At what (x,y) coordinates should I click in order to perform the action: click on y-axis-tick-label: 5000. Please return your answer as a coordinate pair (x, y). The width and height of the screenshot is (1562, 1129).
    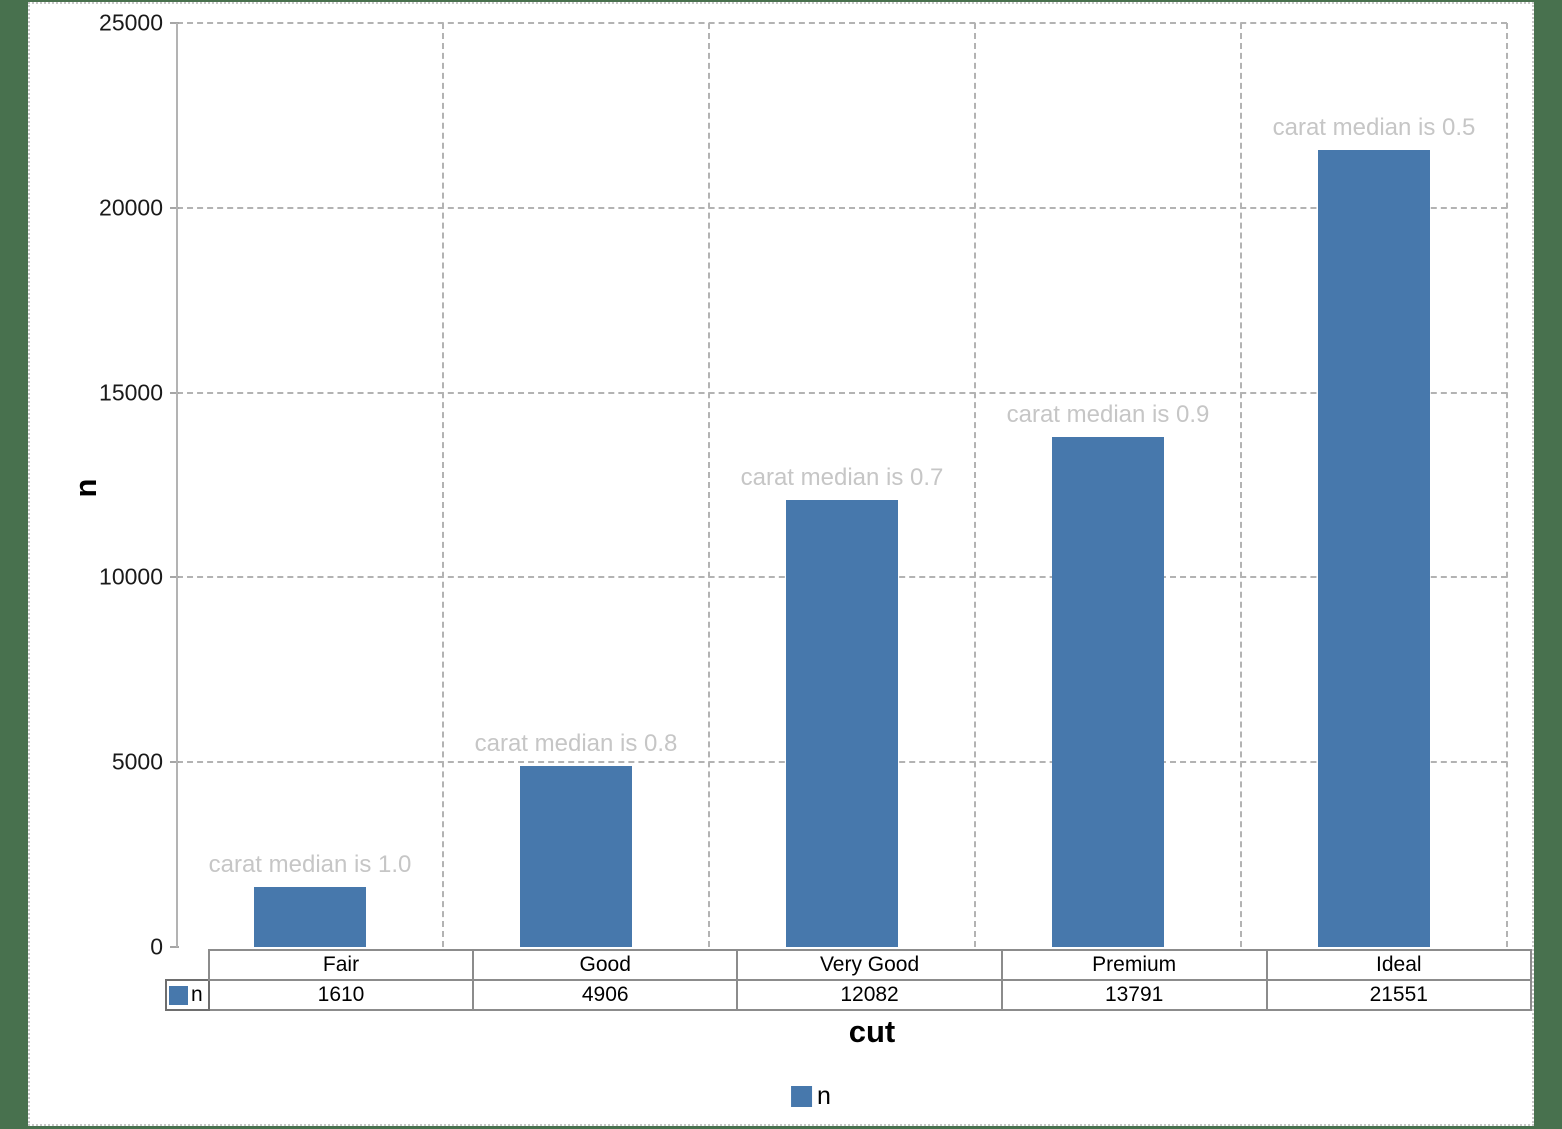
    Looking at the image, I should click on (137, 761).